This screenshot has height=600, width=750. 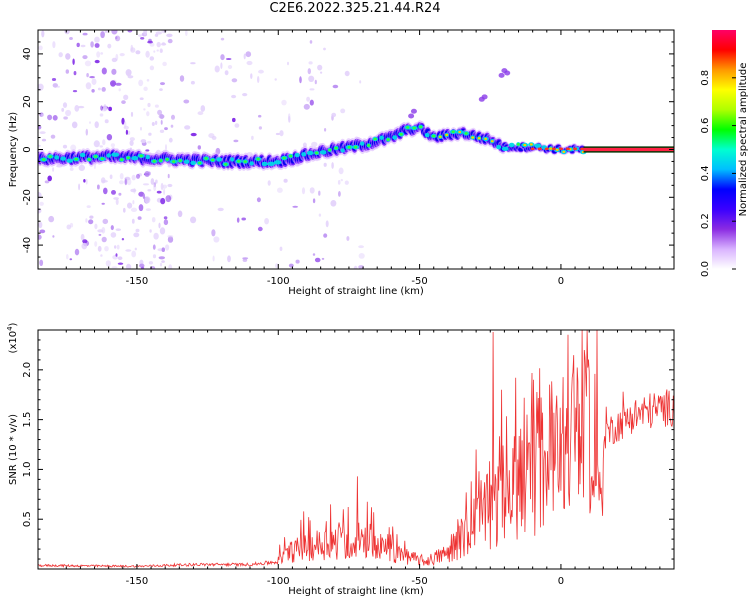 I want to click on colorbar-tick-label: 0.2, so click(x=705, y=221).